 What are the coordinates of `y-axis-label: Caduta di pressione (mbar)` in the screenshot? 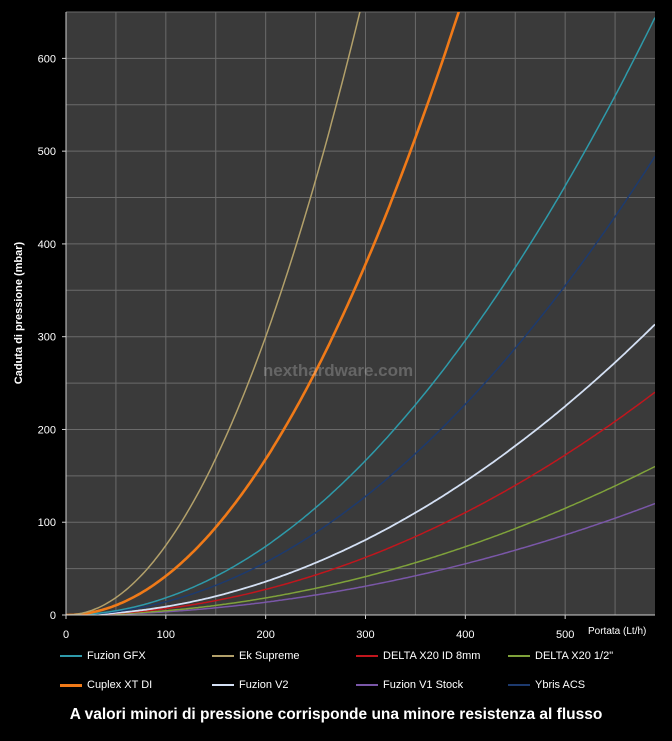 It's located at (19, 312).